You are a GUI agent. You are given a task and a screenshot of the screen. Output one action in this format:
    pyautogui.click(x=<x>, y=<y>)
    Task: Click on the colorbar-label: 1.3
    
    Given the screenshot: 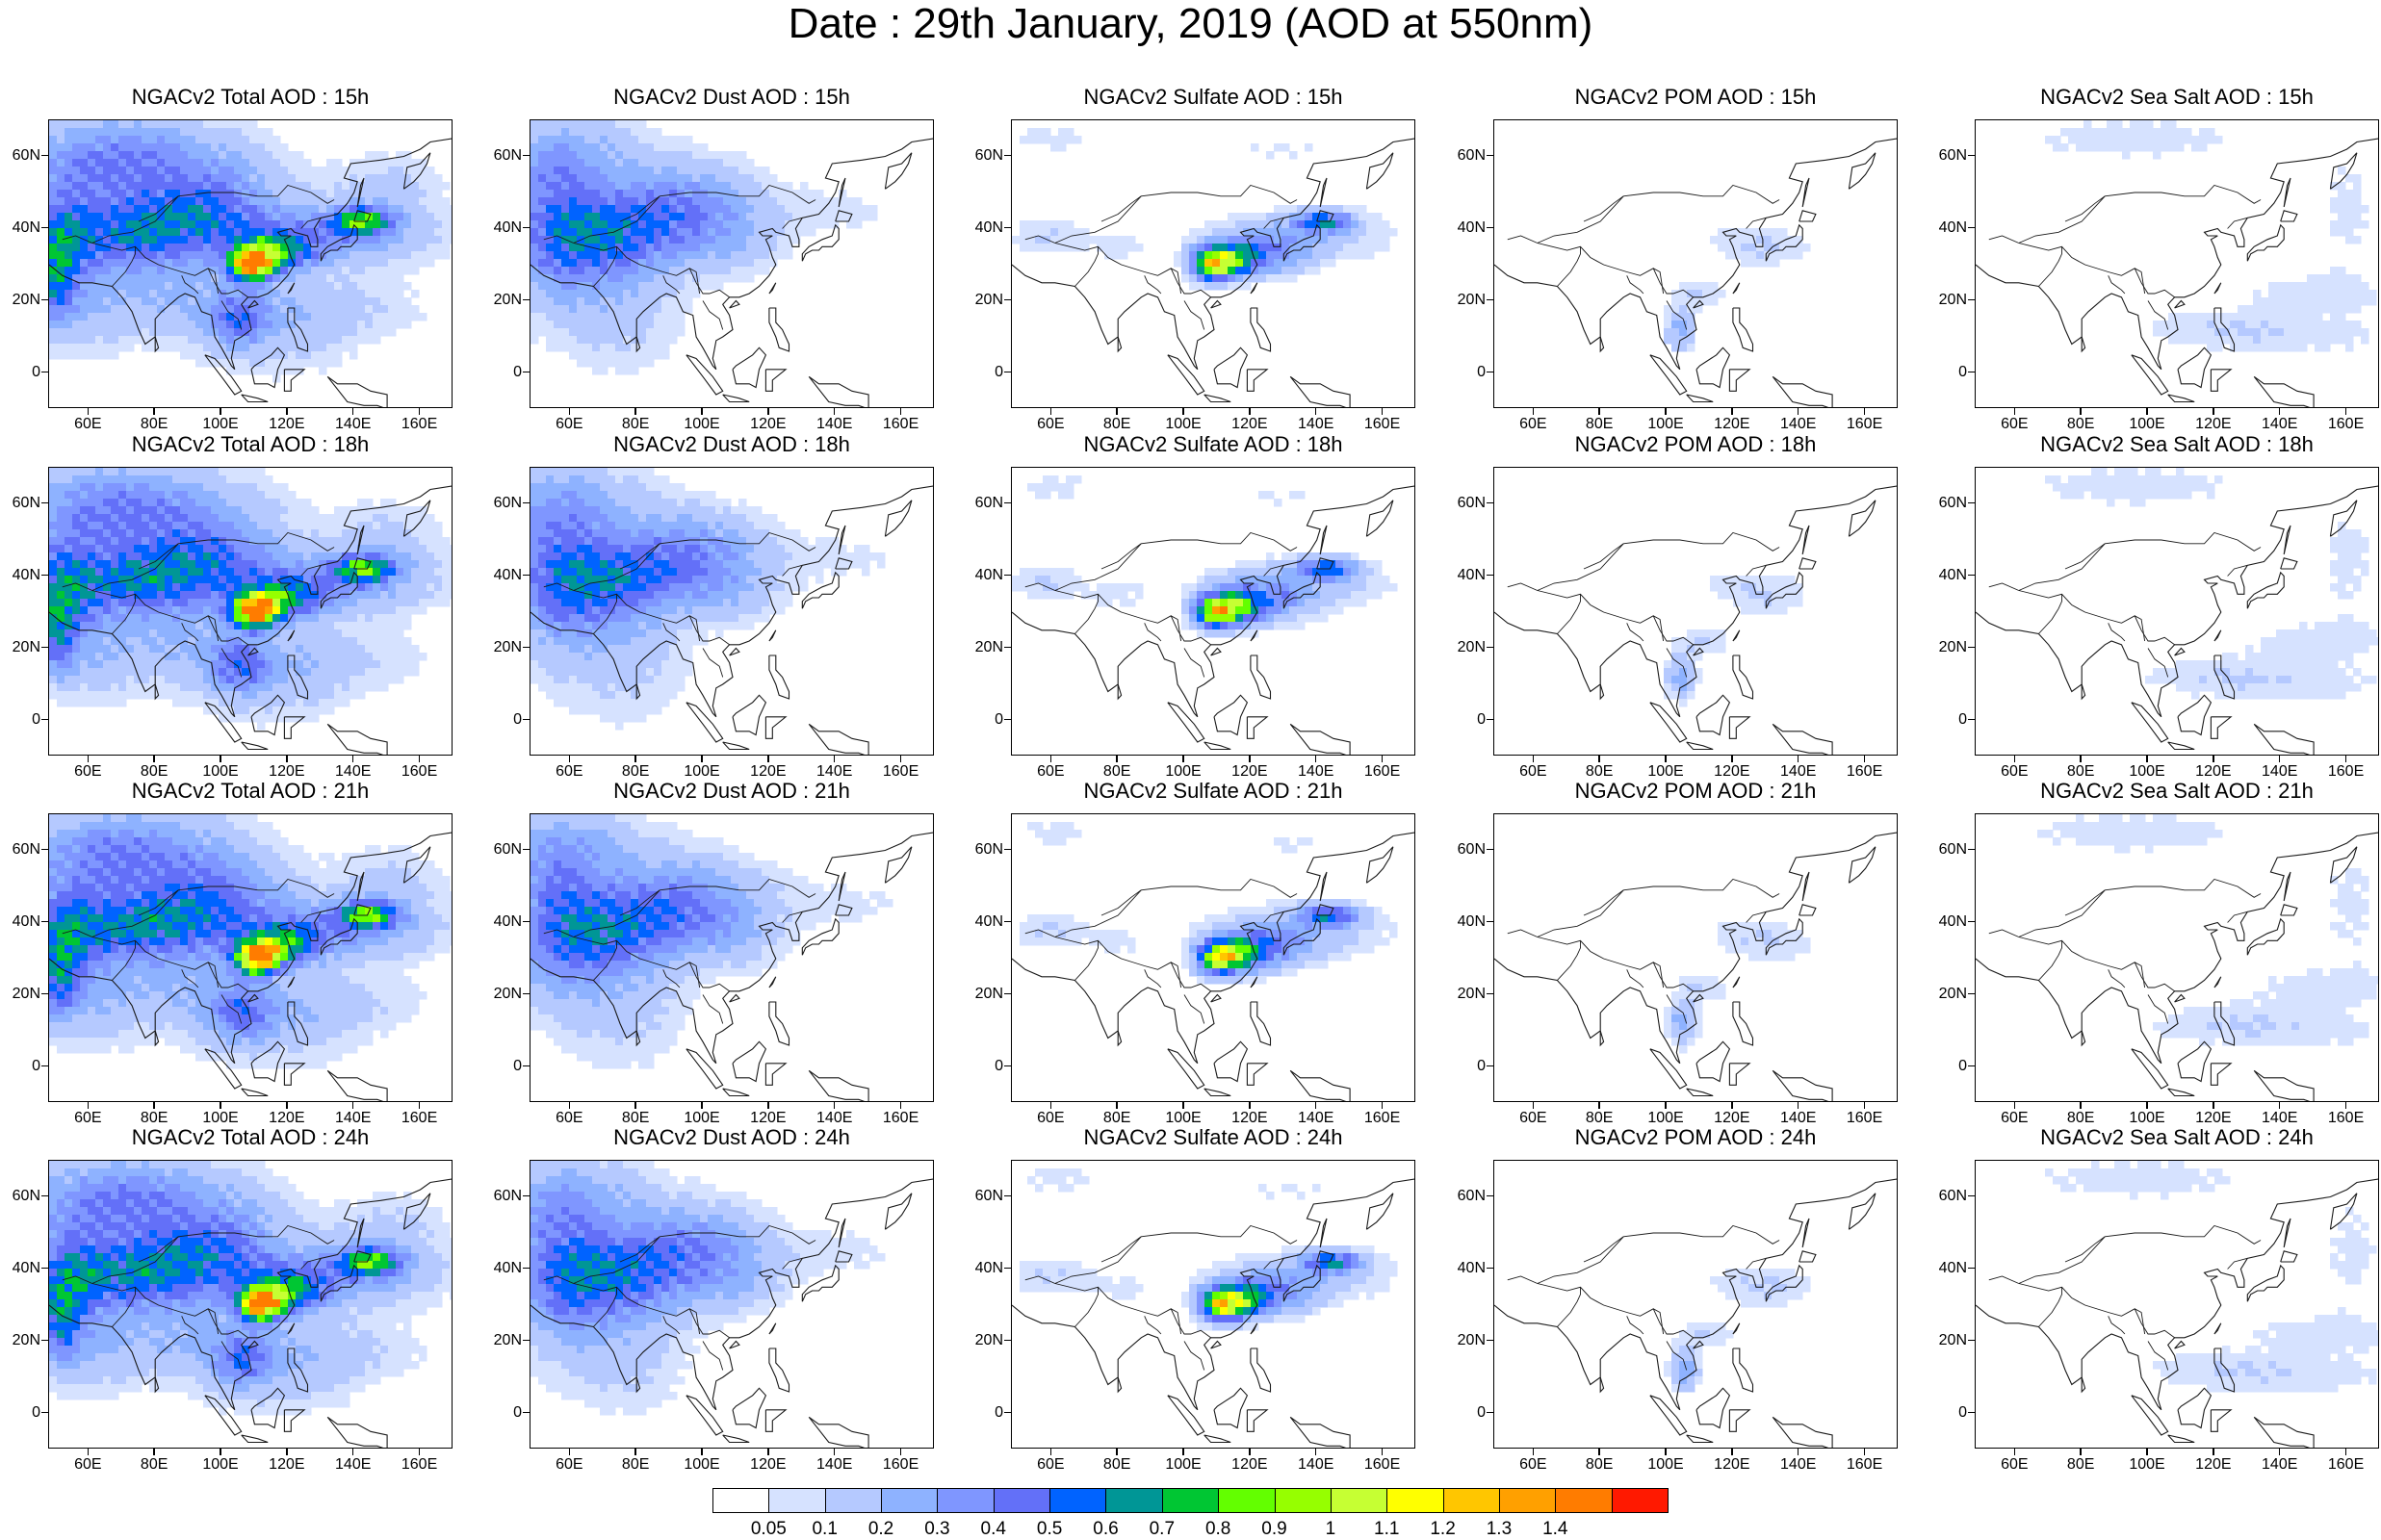 What is the action you would take?
    pyautogui.click(x=1499, y=1529)
    